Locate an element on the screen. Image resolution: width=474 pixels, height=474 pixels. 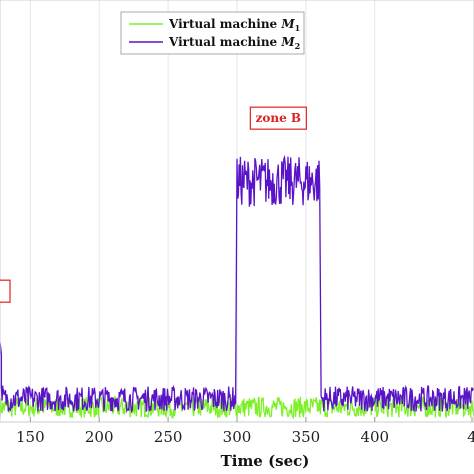
legend: Virtual machine M1 Virtual machine M2 is located at coordinates (212, 33).